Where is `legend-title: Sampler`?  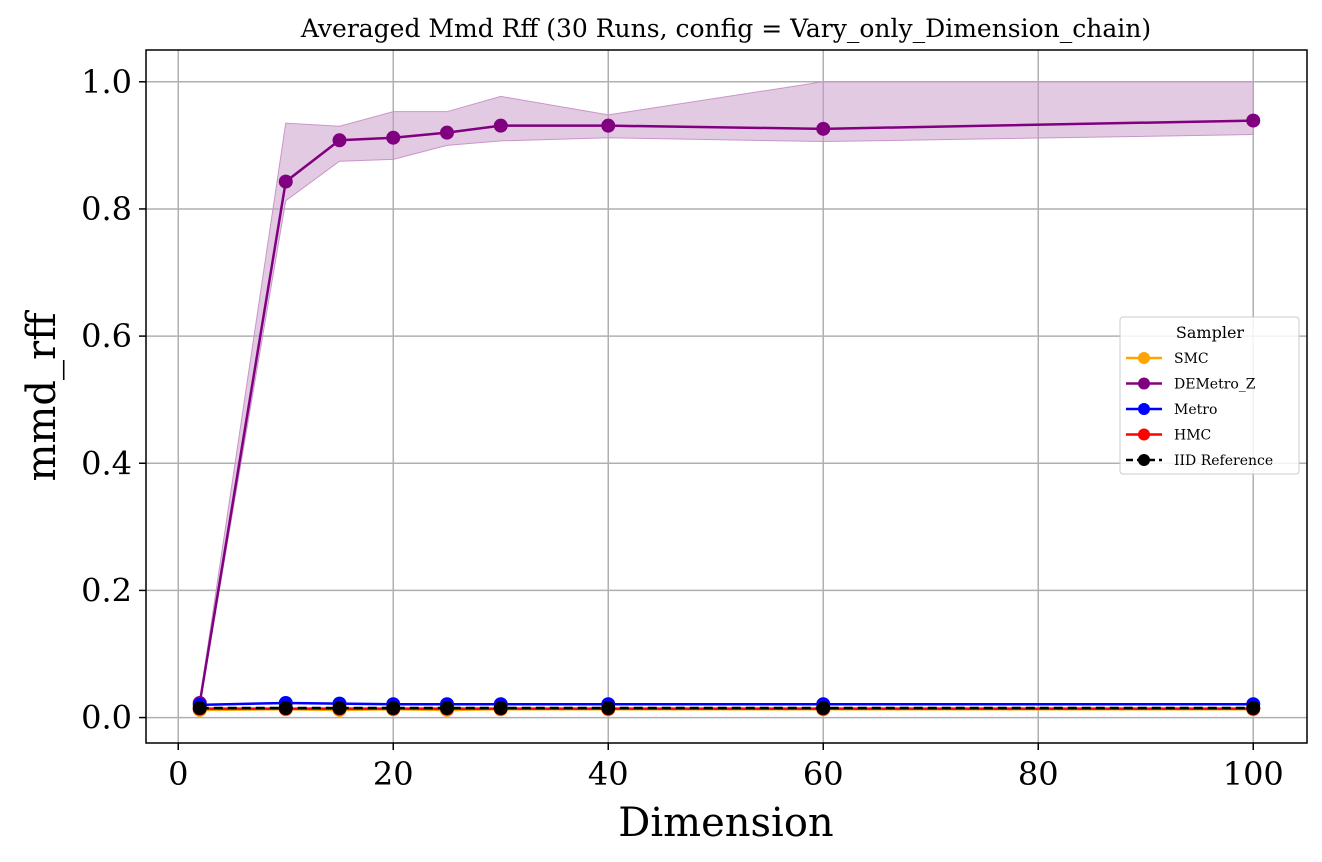
legend-title: Sampler is located at coordinates (1210, 332).